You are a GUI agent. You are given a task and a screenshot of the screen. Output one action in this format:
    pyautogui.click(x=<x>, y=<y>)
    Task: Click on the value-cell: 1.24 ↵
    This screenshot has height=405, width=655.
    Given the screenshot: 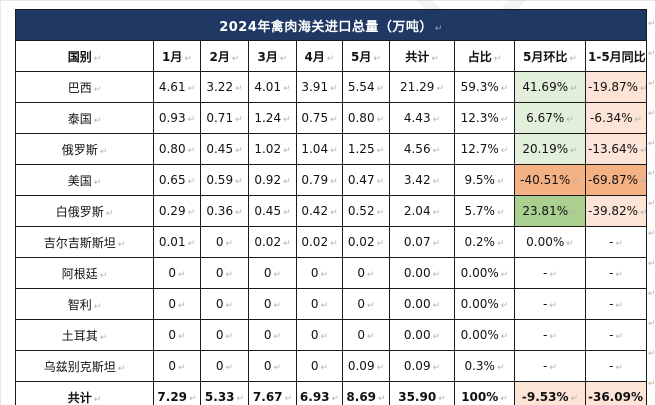 What is the action you would take?
    pyautogui.click(x=272, y=118)
    